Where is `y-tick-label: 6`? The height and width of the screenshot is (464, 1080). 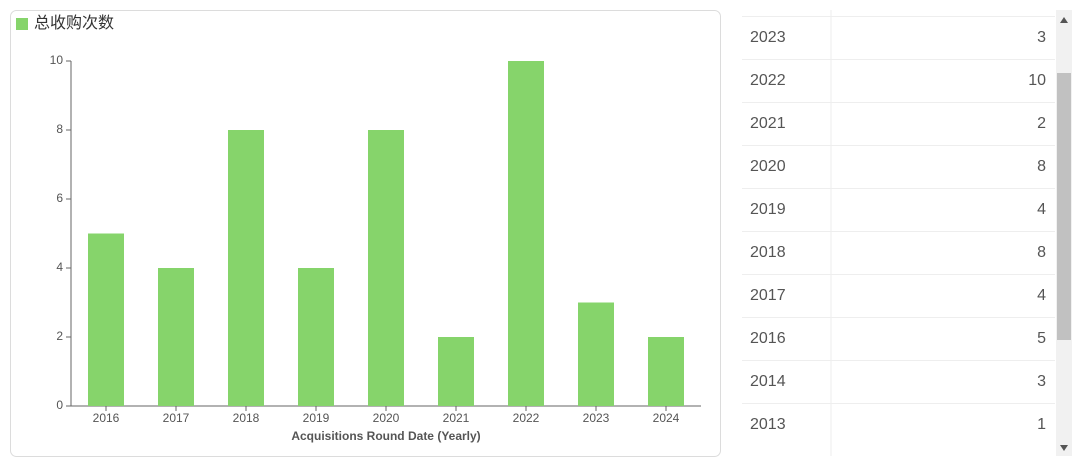 y-tick-label: 6 is located at coordinates (59, 198).